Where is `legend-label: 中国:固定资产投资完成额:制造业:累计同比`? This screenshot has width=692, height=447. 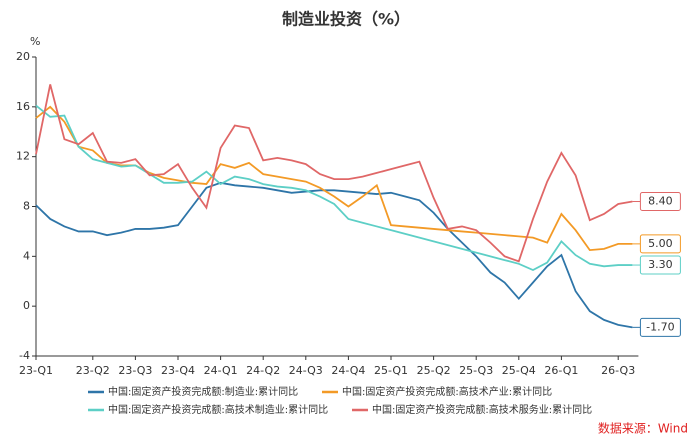 legend-label: 中国:固定资产投资完成额:制造业:累计同比 is located at coordinates (203, 391).